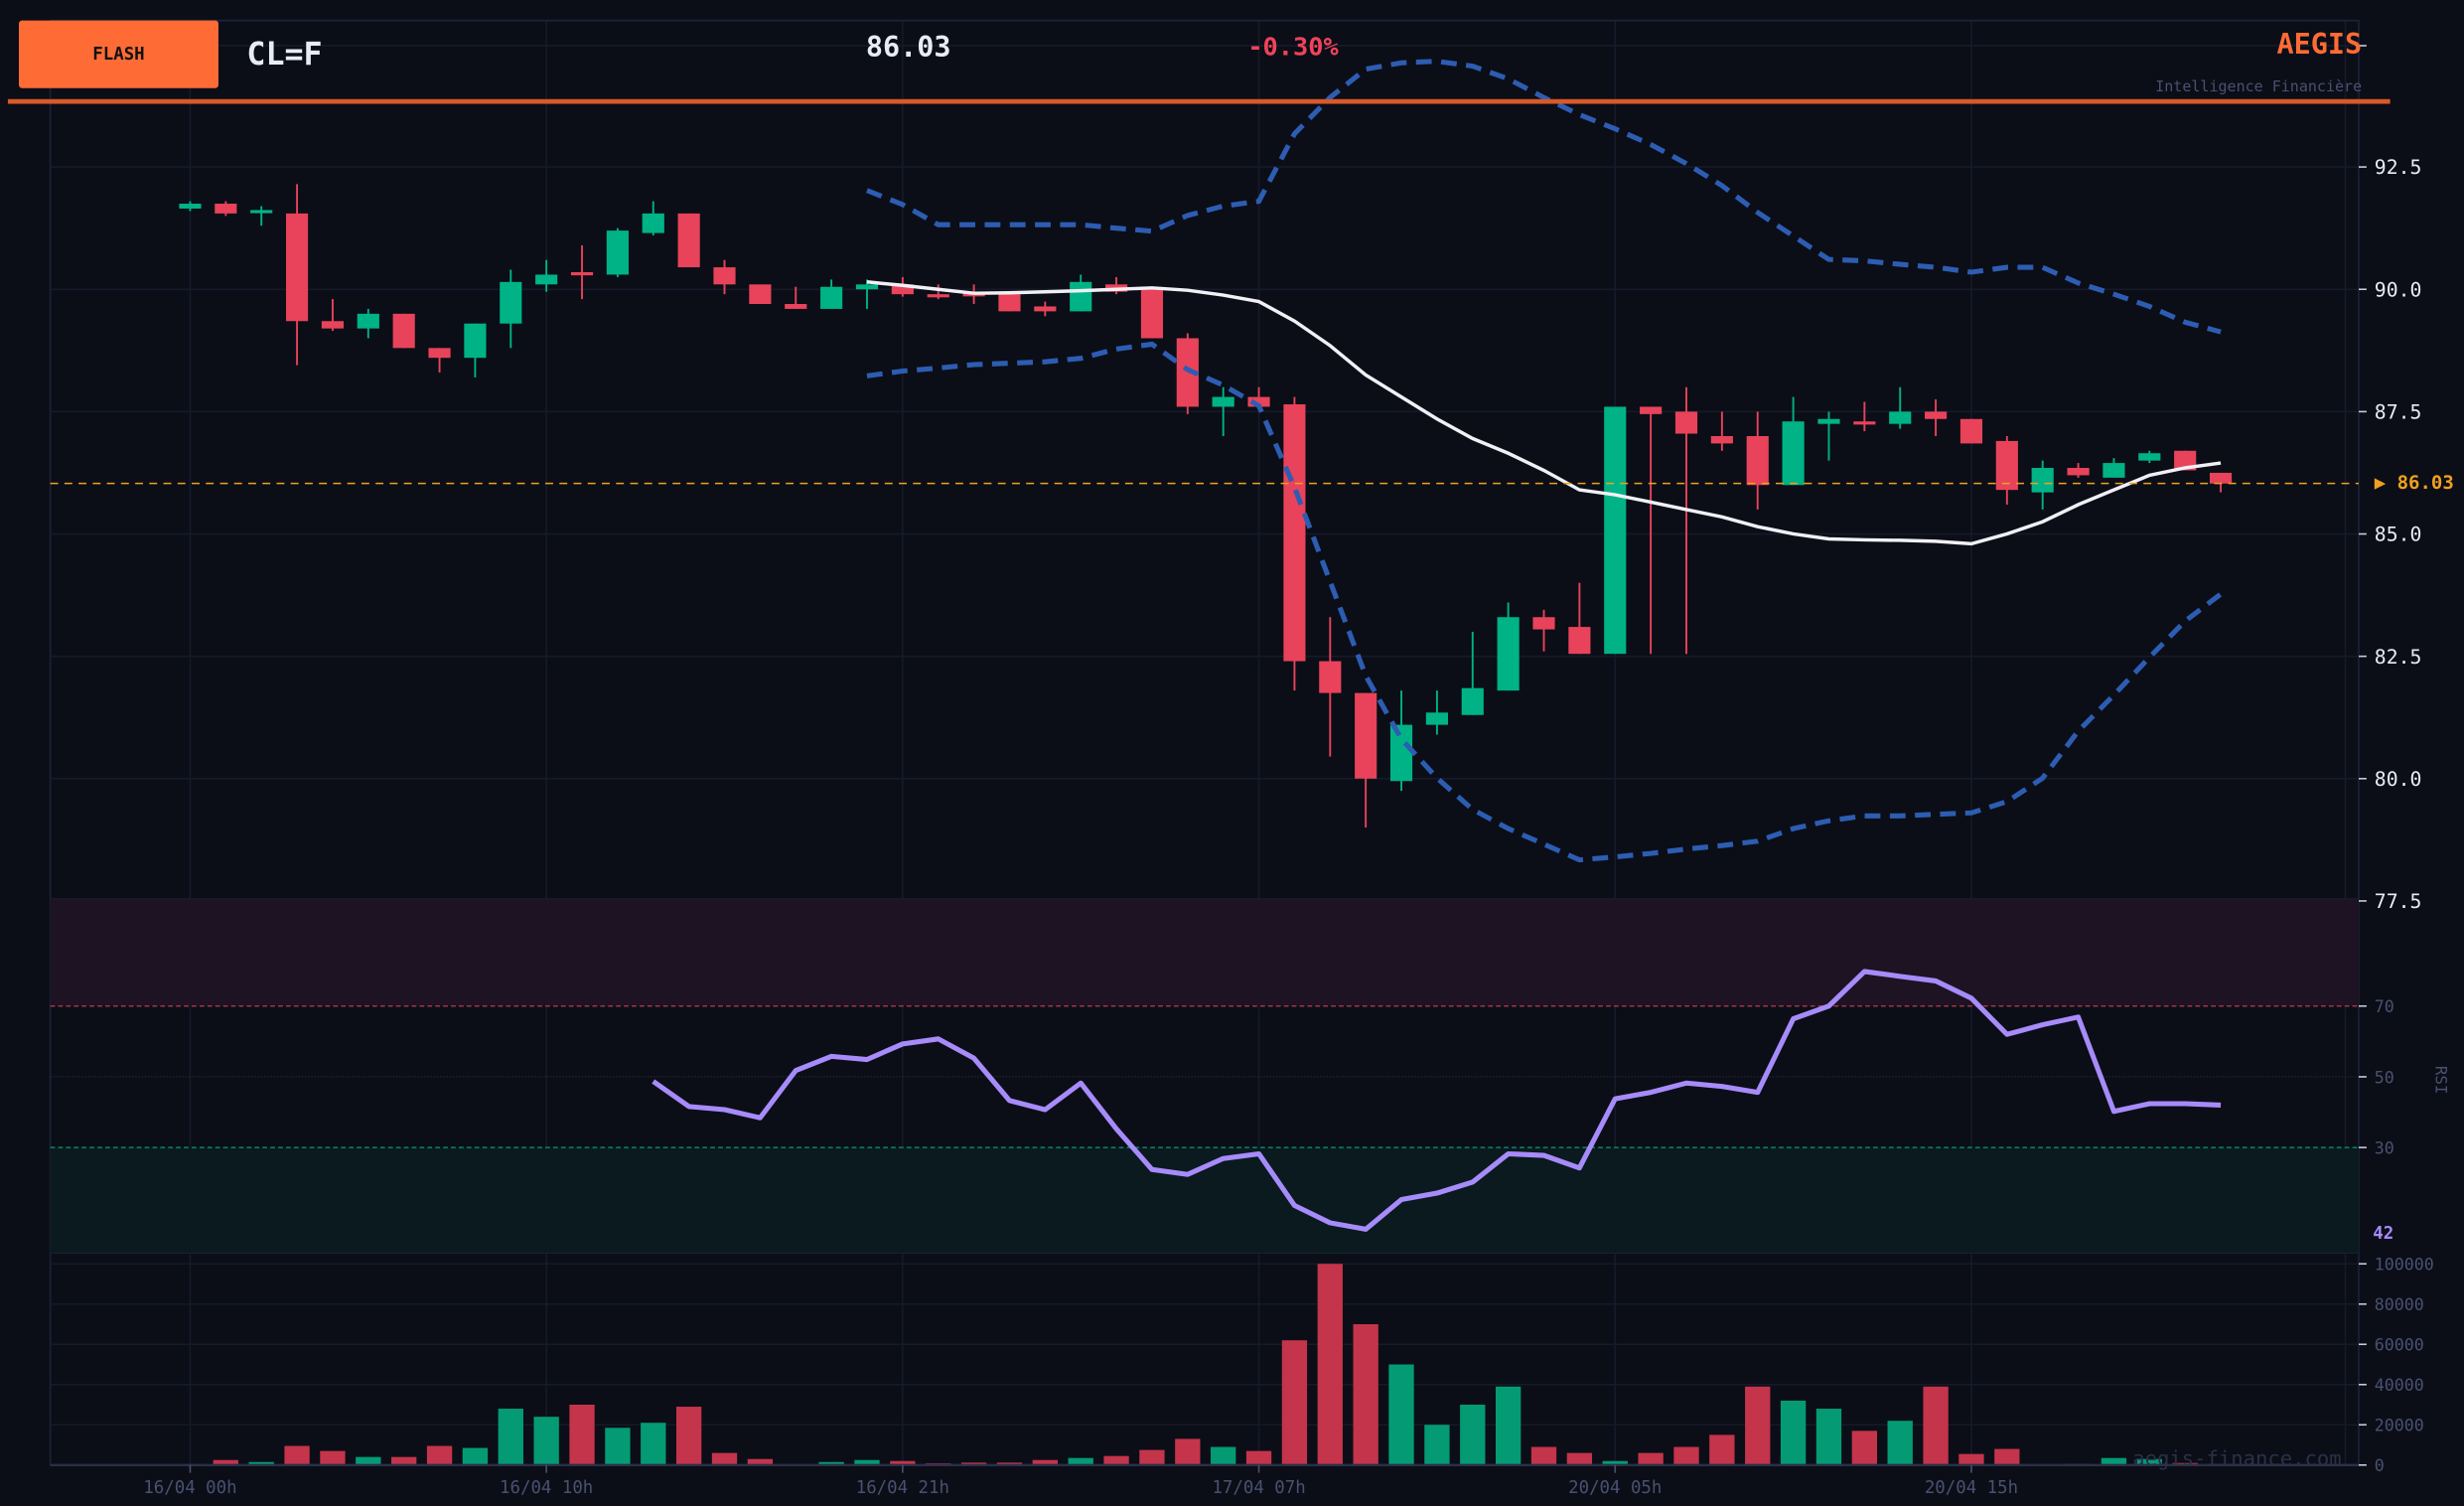 This screenshot has width=2464, height=1506. I want to click on volume-tick-label: 40000, so click(2399, 1385).